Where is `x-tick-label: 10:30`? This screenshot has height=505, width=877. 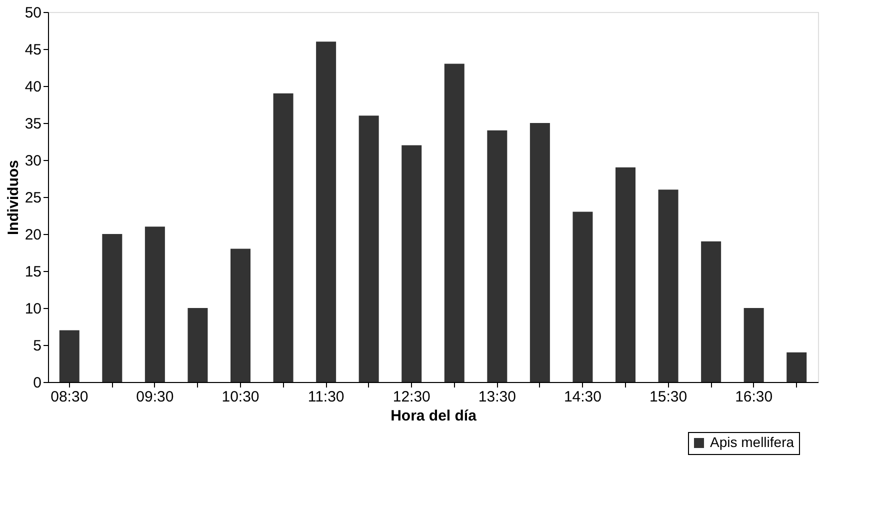
x-tick-label: 10:30 is located at coordinates (241, 397).